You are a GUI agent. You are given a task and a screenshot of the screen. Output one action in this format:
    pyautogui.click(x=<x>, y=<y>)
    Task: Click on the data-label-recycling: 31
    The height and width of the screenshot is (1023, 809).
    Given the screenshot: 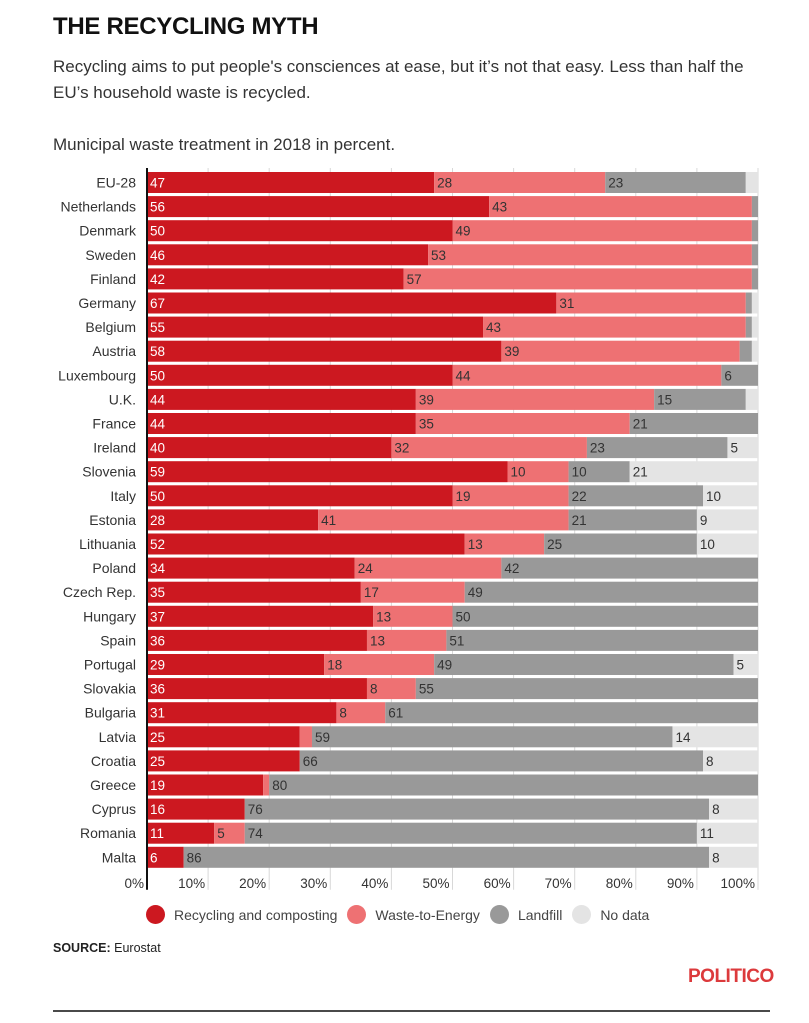 What is the action you would take?
    pyautogui.click(x=157, y=713)
    